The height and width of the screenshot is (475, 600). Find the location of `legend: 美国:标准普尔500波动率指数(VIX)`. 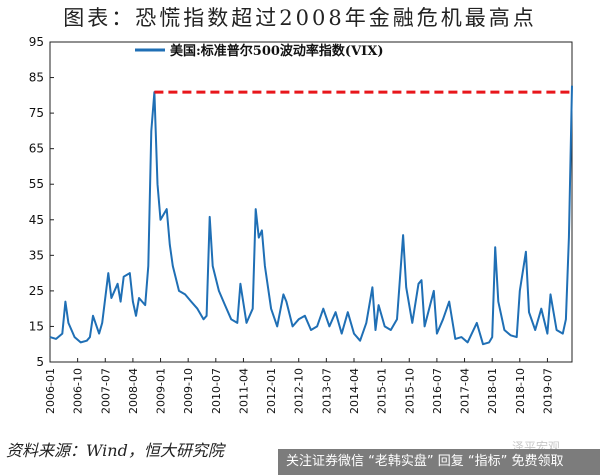

legend: 美国:标准普尔500波动率指数(VIX) is located at coordinates (259, 51).